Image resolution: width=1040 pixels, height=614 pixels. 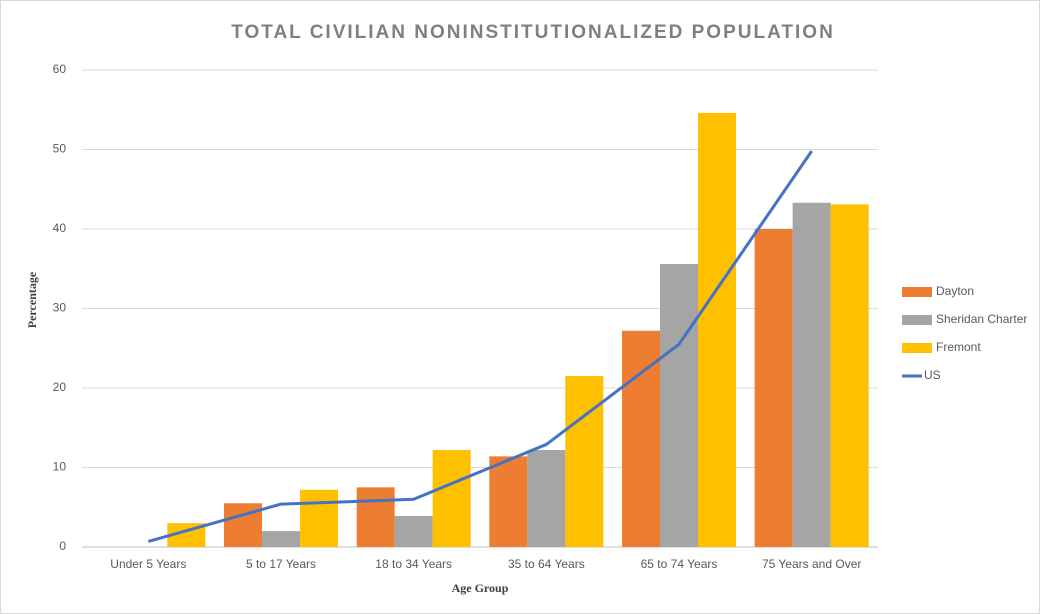 What do you see at coordinates (413, 564) in the screenshot?
I see `x-tick-label: 18 to 34 Years` at bounding box center [413, 564].